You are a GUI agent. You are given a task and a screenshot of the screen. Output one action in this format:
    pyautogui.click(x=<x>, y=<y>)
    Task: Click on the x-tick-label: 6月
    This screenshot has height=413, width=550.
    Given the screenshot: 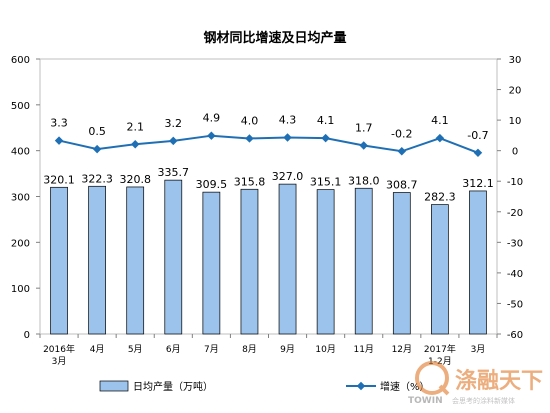 What is the action you would take?
    pyautogui.click(x=173, y=349)
    